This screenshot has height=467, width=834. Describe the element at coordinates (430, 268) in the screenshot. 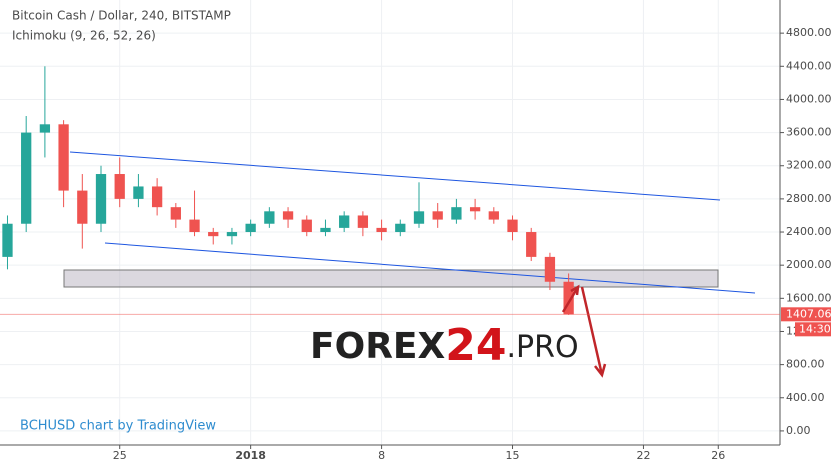

I see `trend-line-lower` at that location.